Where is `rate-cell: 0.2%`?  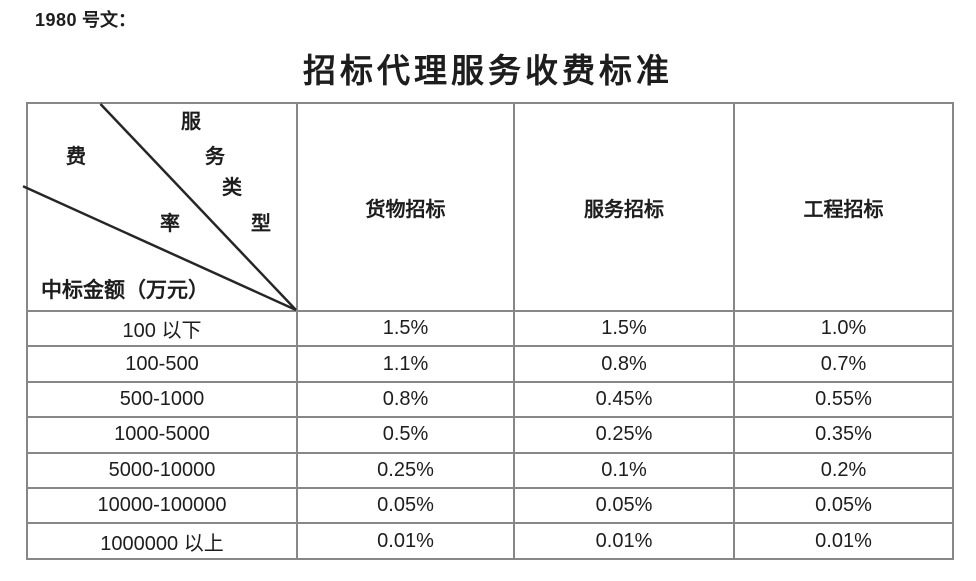
rate-cell: 0.2% is located at coordinates (843, 470).